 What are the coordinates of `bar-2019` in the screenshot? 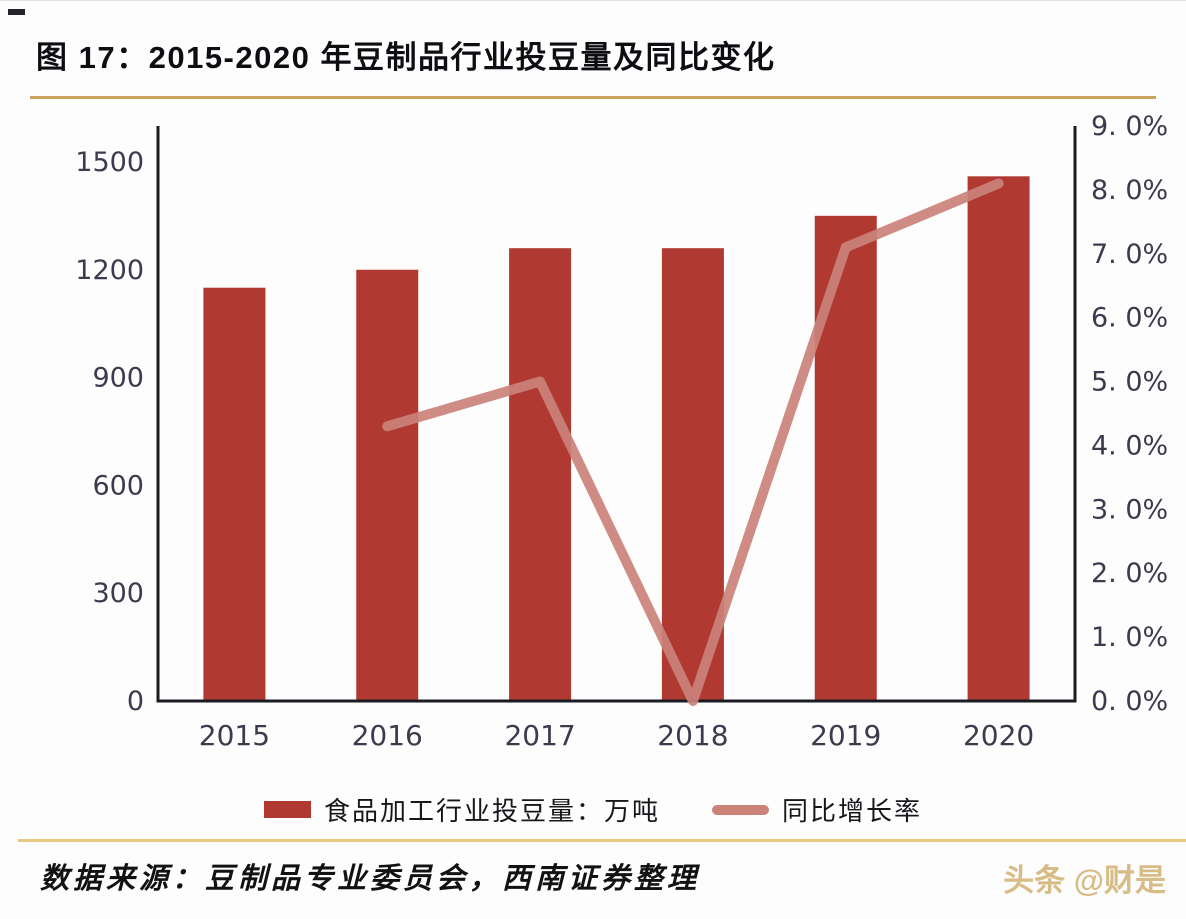 It's located at (845, 458).